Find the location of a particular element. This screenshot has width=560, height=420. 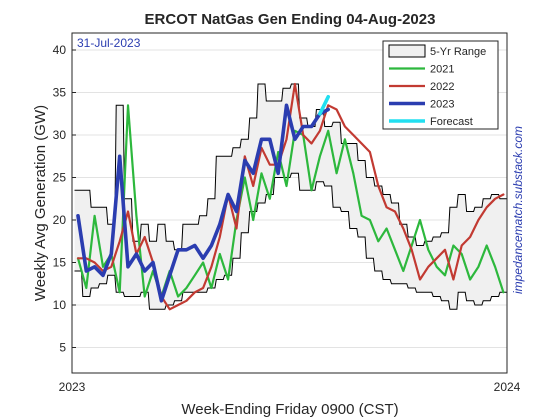

y-tick-label: 35 is located at coordinates (60, 93).